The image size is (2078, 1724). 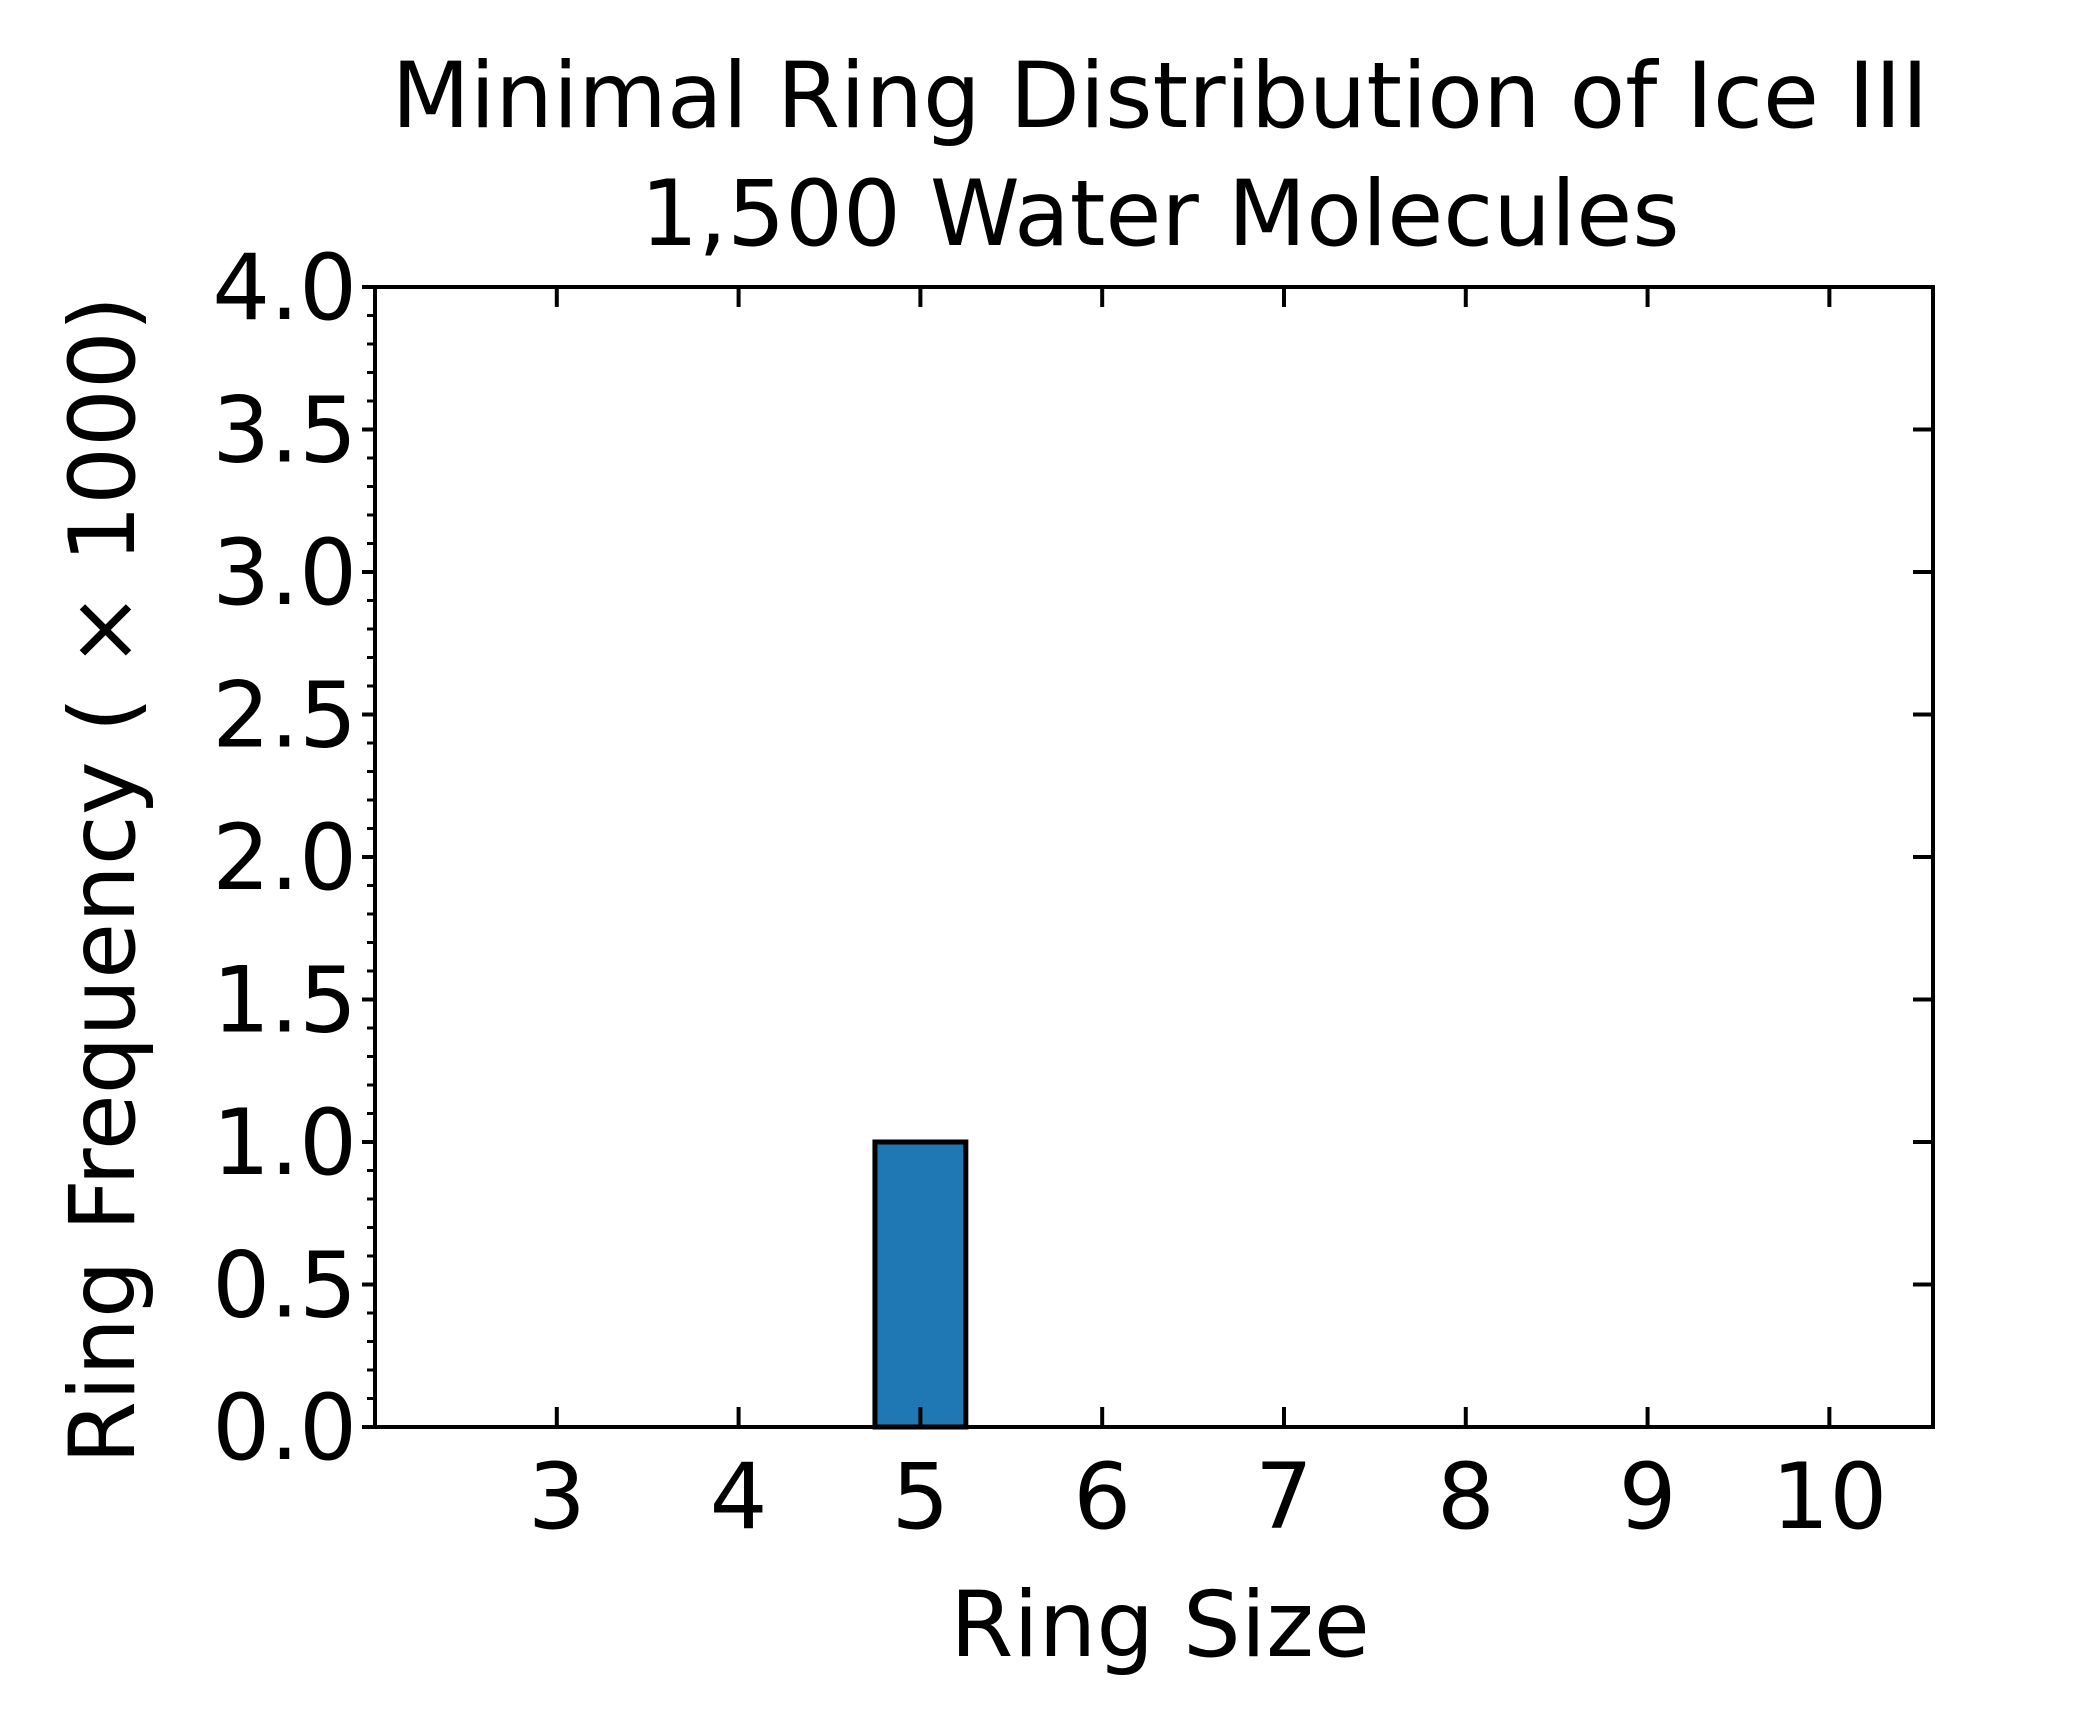 What do you see at coordinates (1160, 1625) in the screenshot?
I see `x-axis-label: Ring Size` at bounding box center [1160, 1625].